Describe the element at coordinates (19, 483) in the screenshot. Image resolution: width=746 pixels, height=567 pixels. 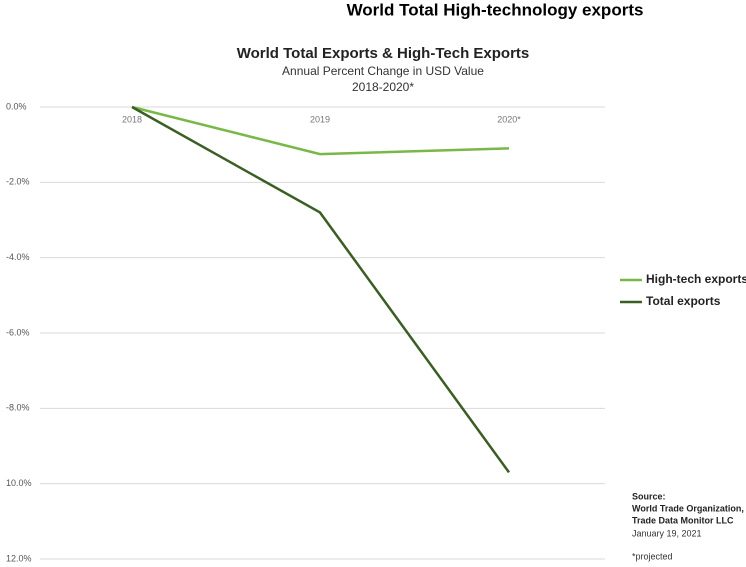
I see `y-tick-label: 10.0%` at that location.